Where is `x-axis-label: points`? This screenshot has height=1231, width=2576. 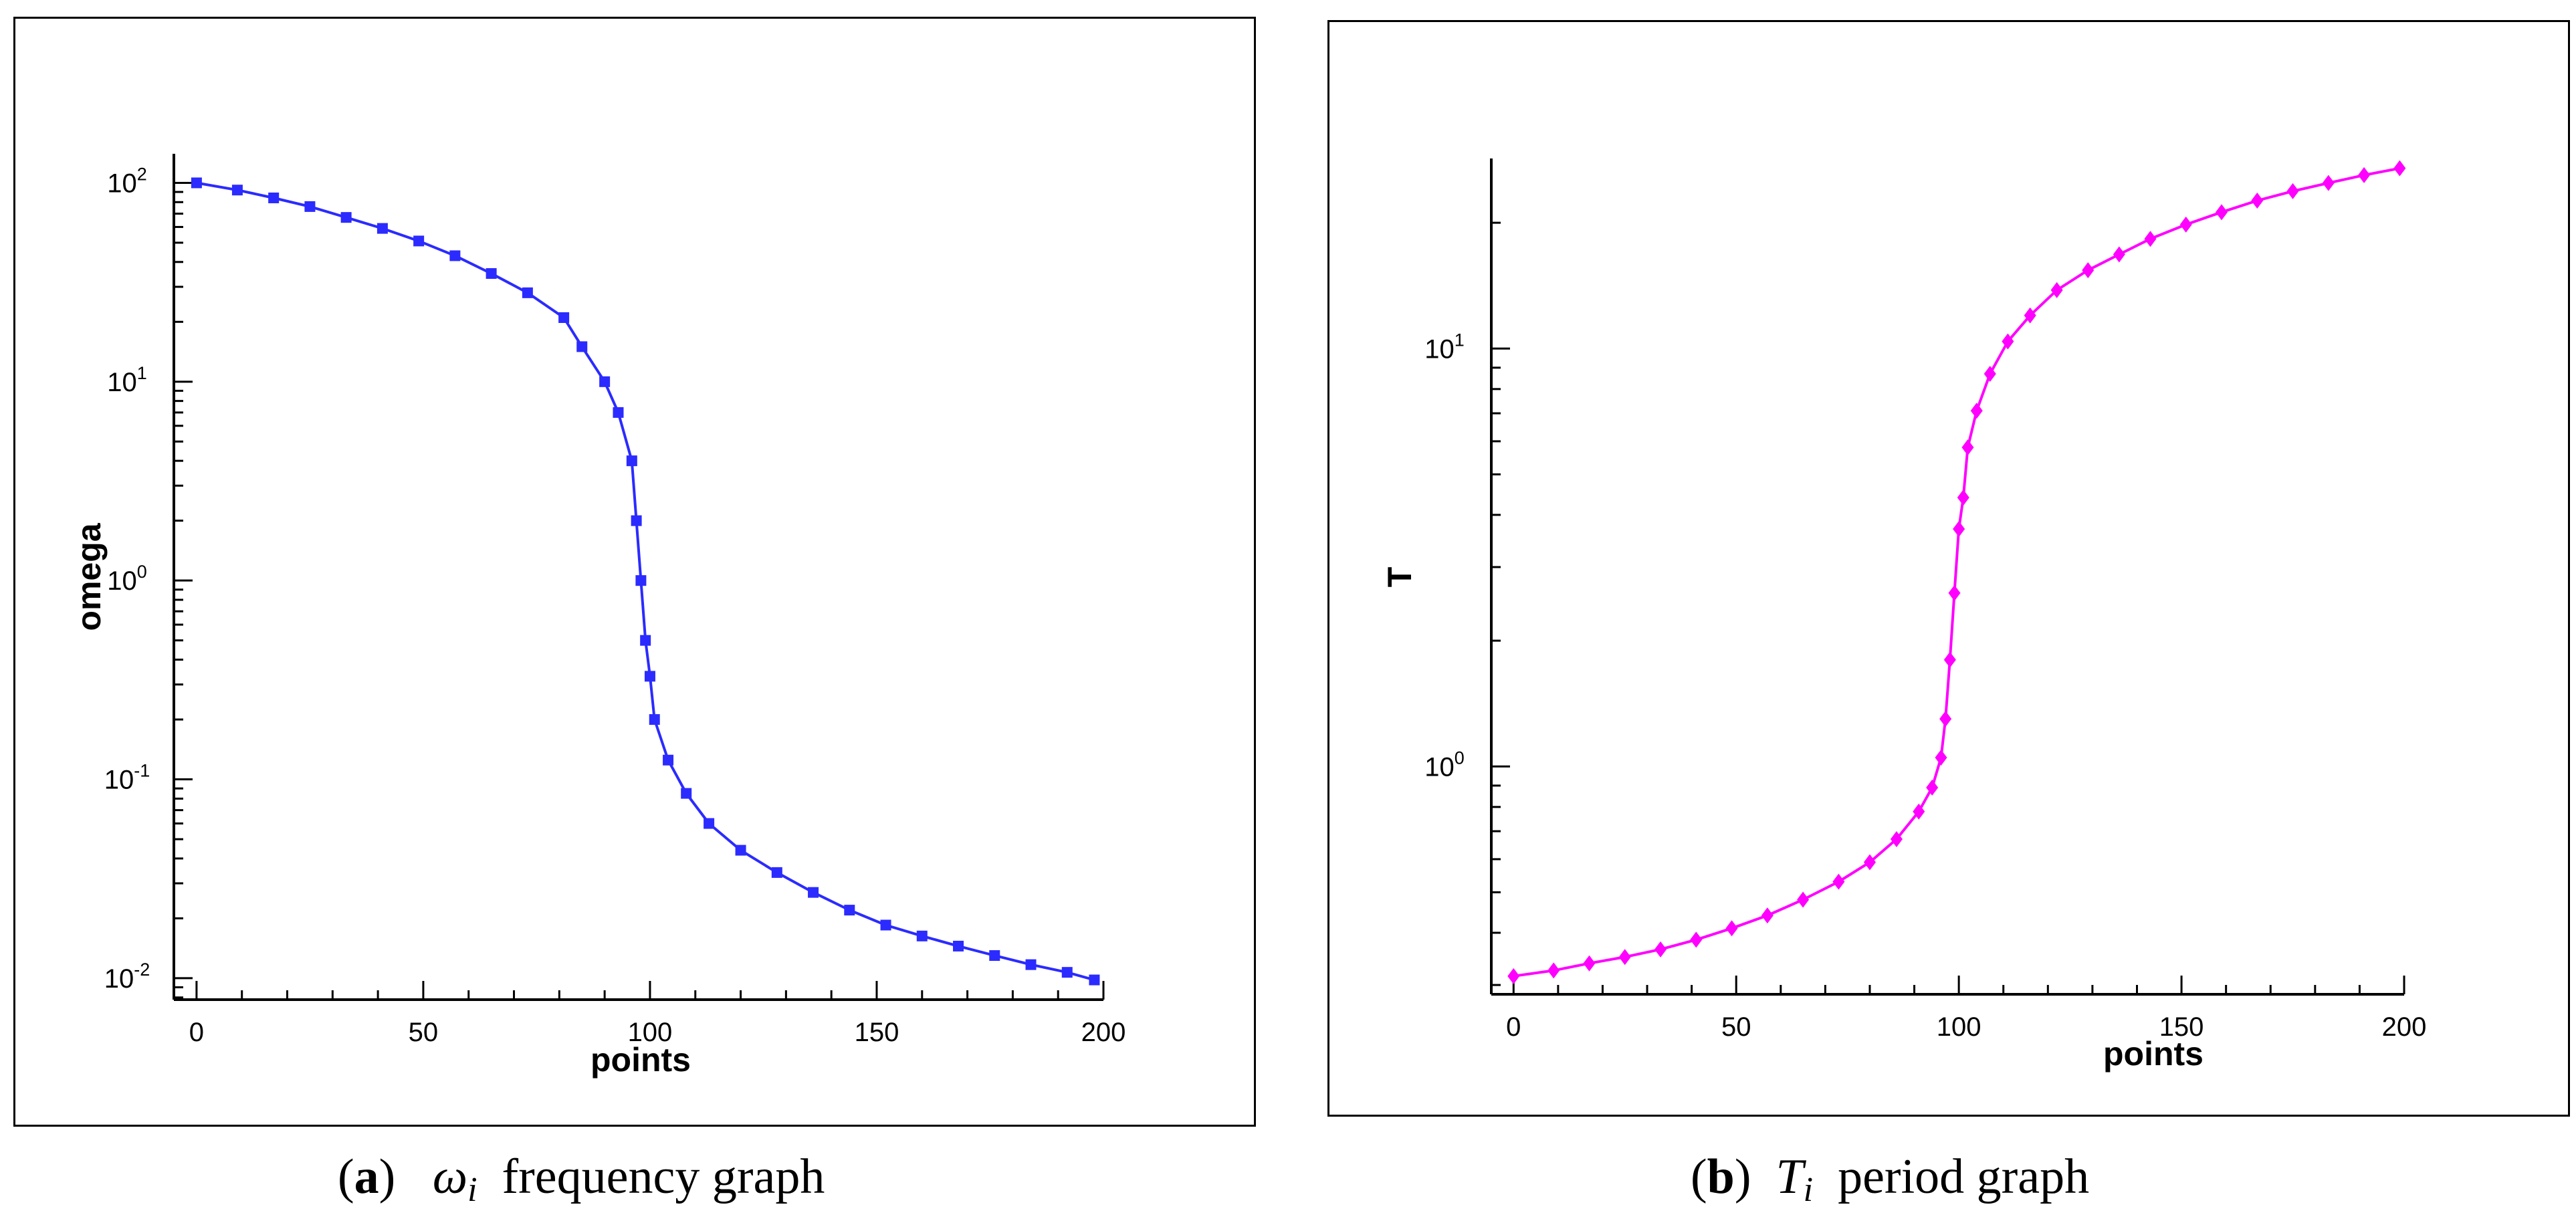 x-axis-label: points is located at coordinates (641, 1060).